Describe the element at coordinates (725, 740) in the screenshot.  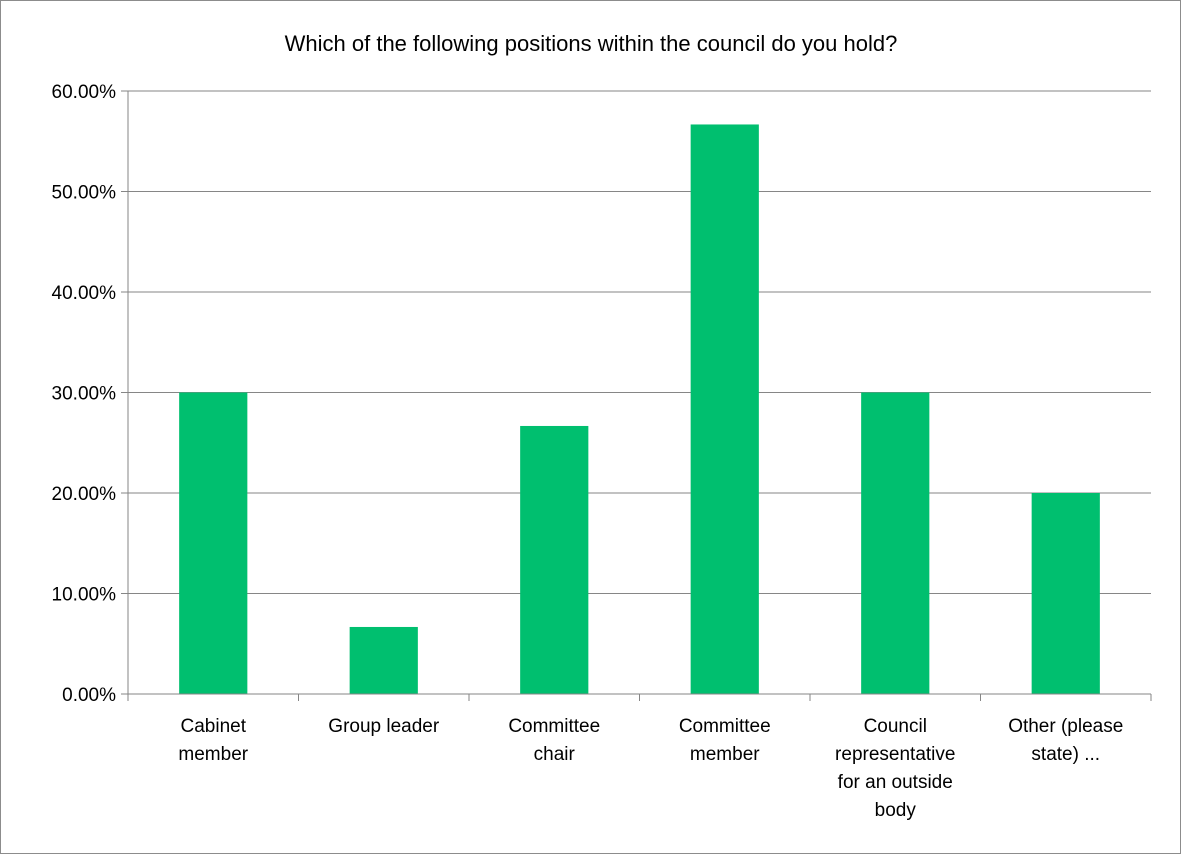
I see `x-tick-label: Committee member` at that location.